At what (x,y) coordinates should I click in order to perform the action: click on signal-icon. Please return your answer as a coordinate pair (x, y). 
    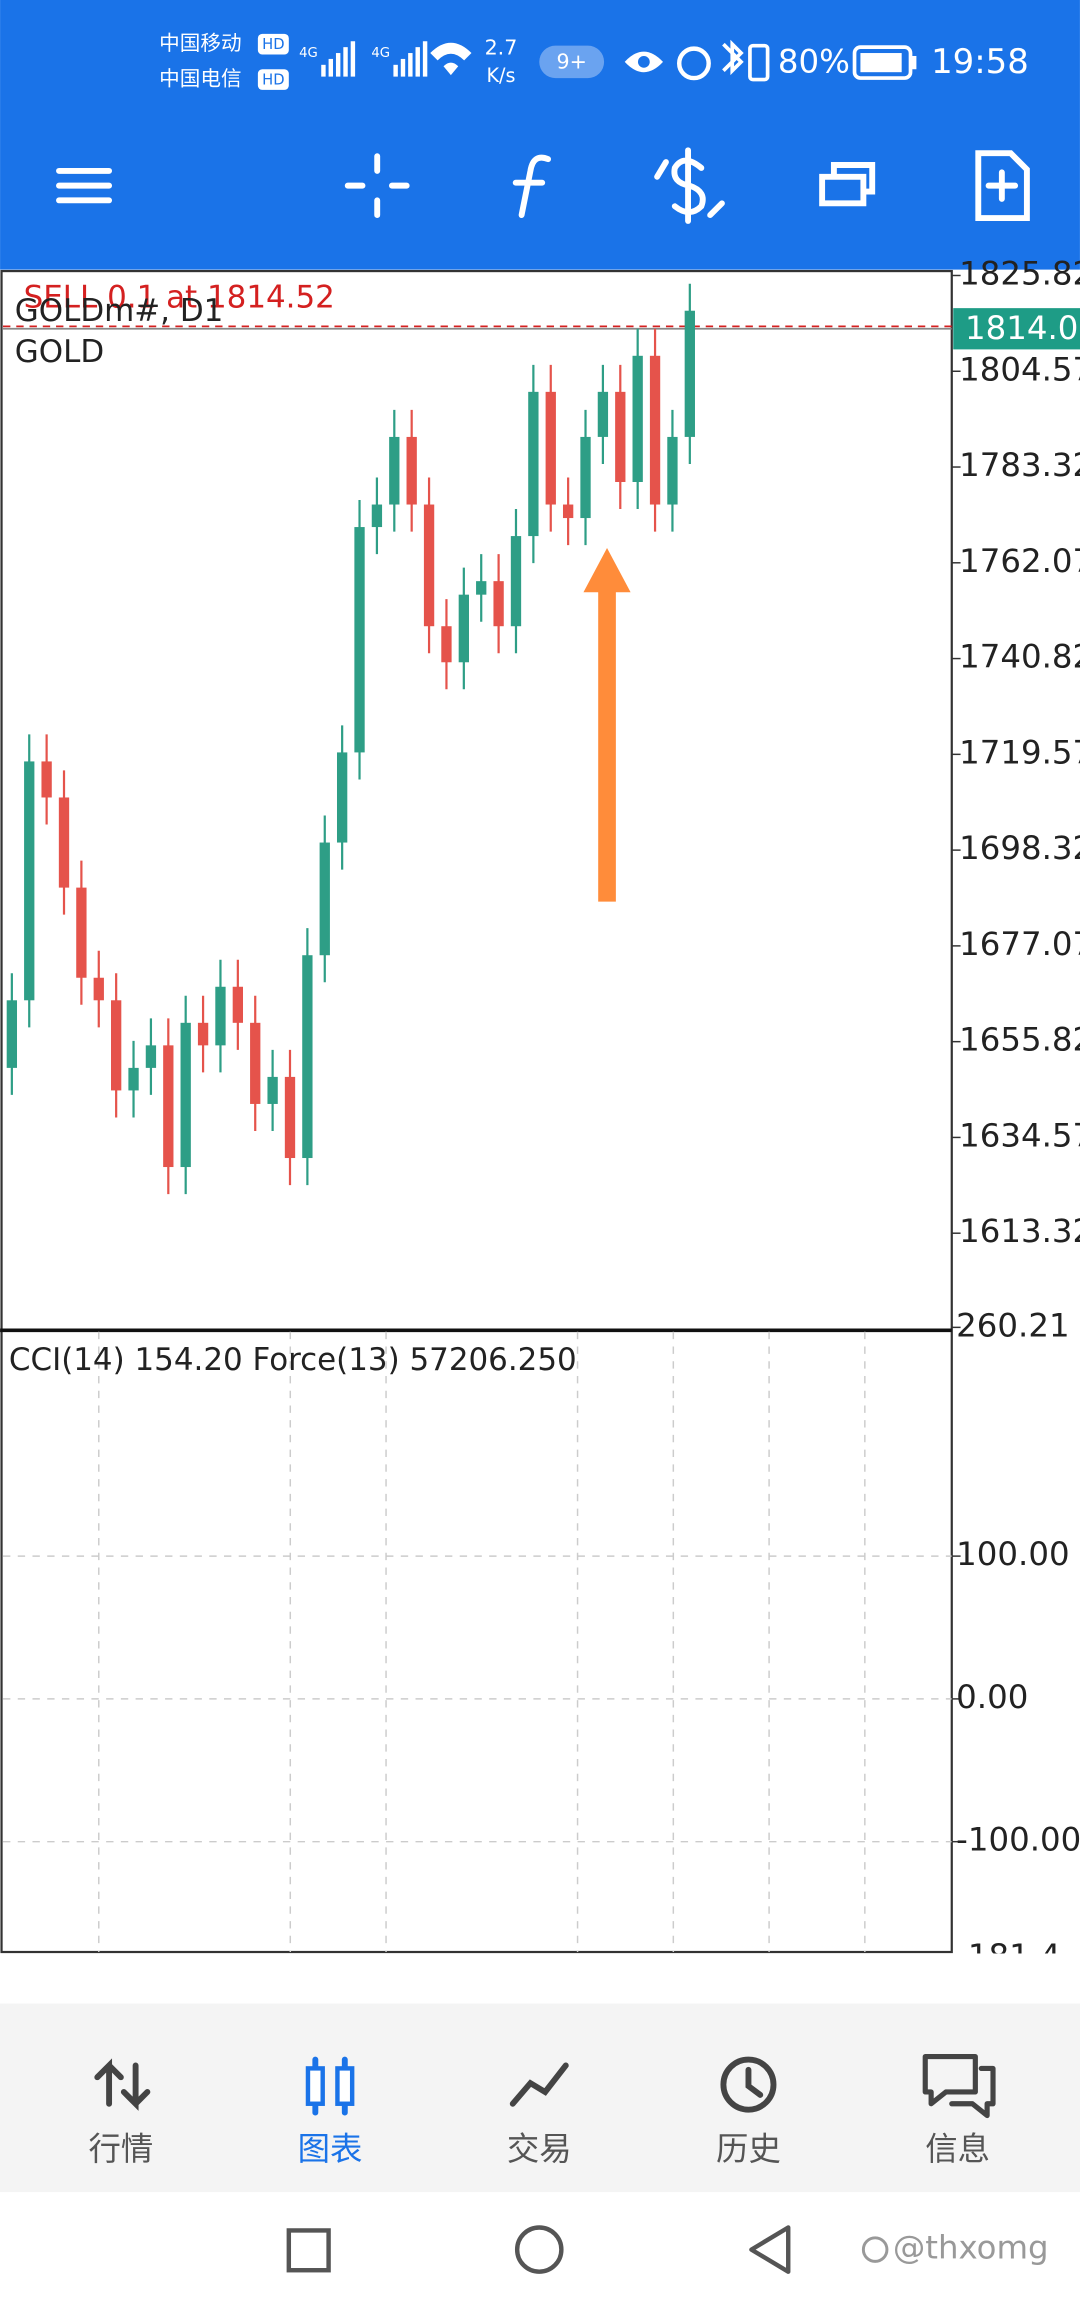
    Looking at the image, I should click on (410, 59).